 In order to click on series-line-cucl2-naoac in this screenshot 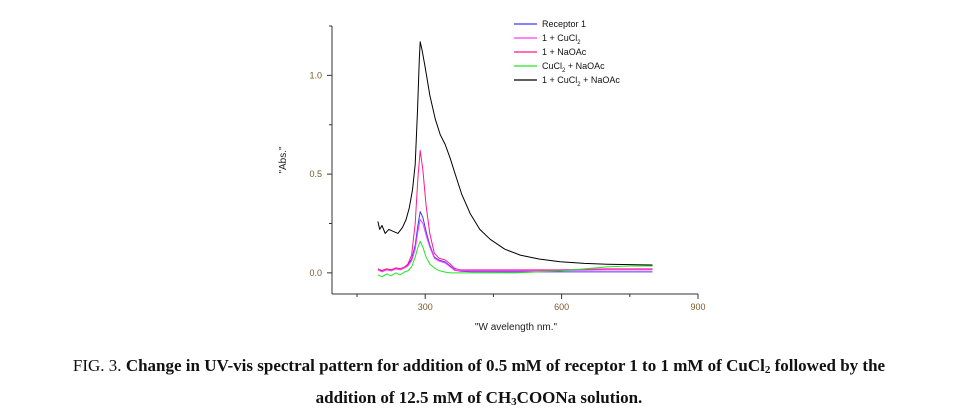, I will do `click(515, 259)`.